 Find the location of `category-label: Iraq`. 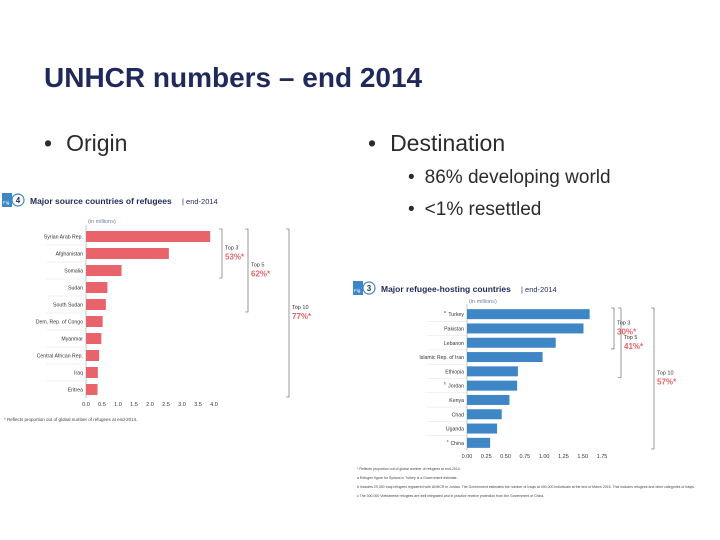

category-label: Iraq is located at coordinates (78, 374).